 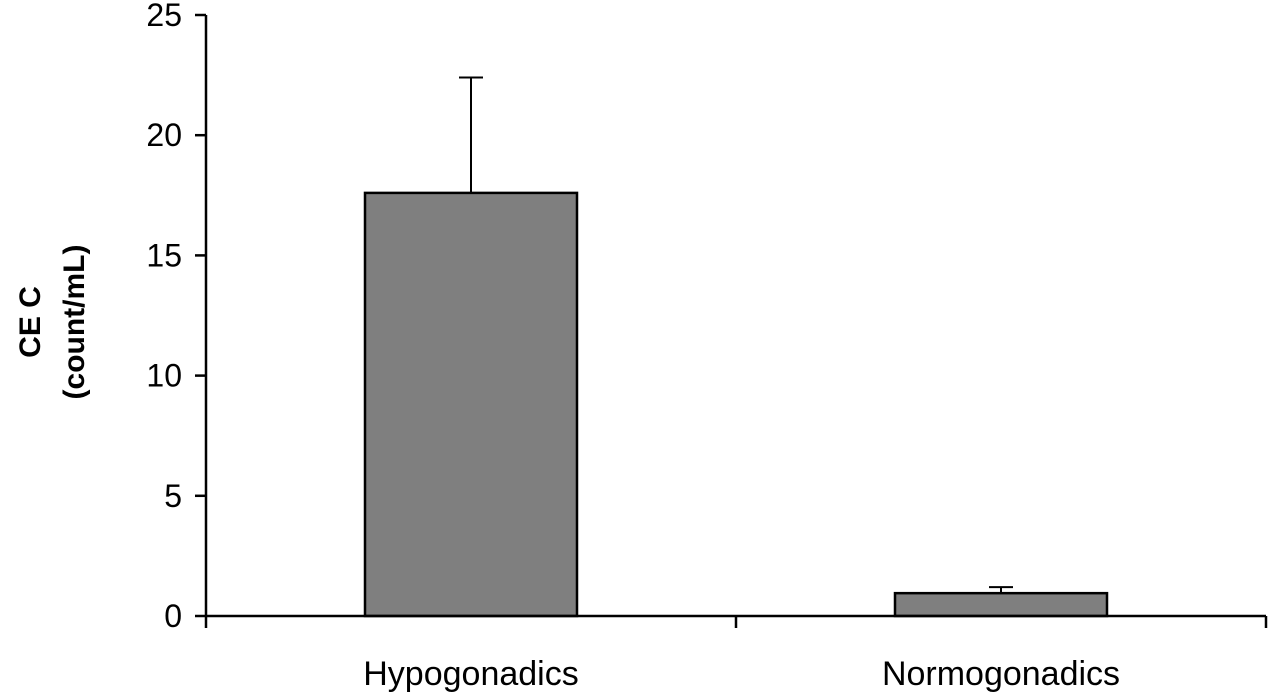 What do you see at coordinates (74, 322) in the screenshot?
I see `y-axis-label-line-2: (count/mL)` at bounding box center [74, 322].